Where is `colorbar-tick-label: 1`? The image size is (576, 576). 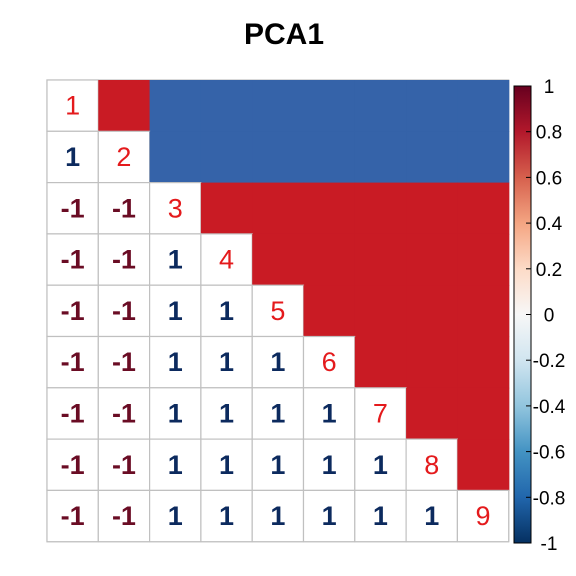 colorbar-tick-label: 1 is located at coordinates (549, 87).